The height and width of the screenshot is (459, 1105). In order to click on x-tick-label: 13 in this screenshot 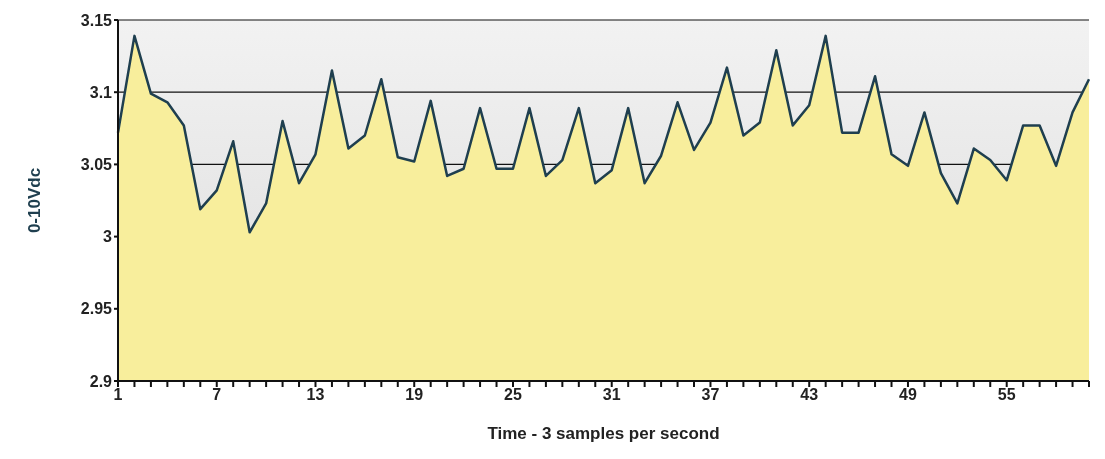, I will do `click(315, 395)`.